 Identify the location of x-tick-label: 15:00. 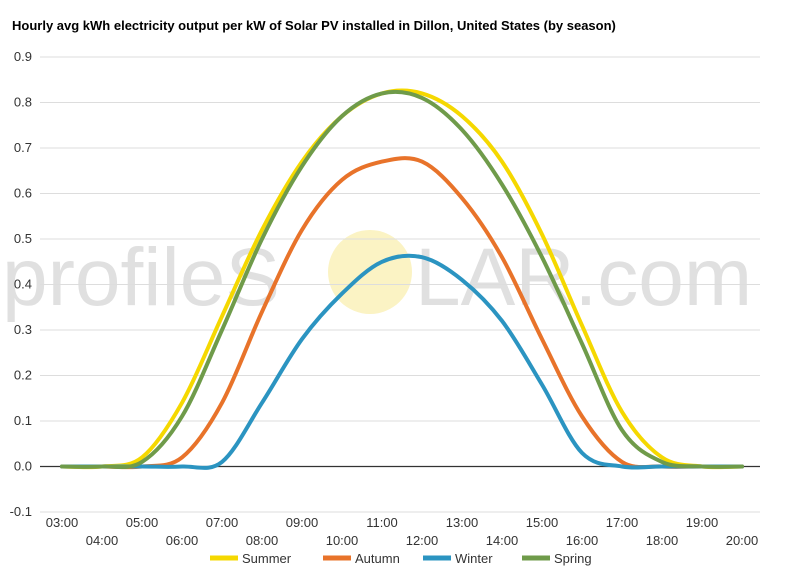
(542, 522).